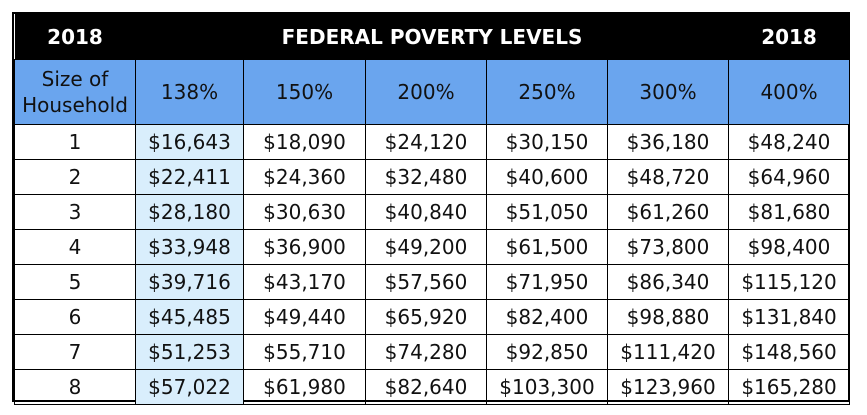 The width and height of the screenshot is (867, 415). What do you see at coordinates (547, 317) in the screenshot?
I see `income-cell: $82,400` at bounding box center [547, 317].